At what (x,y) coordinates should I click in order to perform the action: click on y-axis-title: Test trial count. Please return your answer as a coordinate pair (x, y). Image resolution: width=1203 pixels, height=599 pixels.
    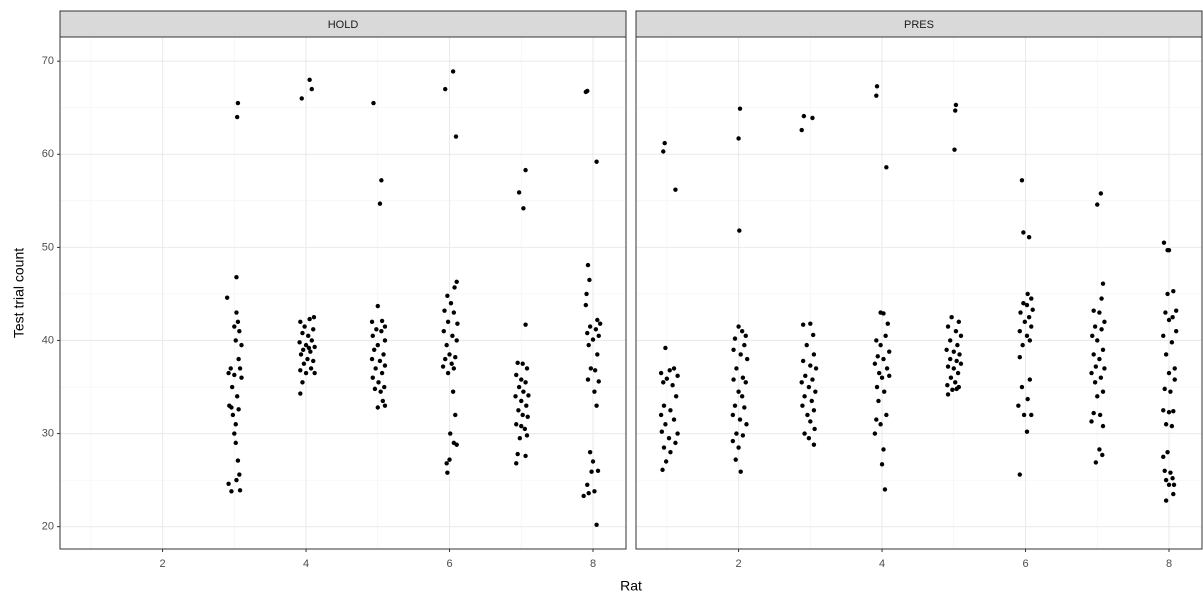
    Looking at the image, I should click on (19, 293).